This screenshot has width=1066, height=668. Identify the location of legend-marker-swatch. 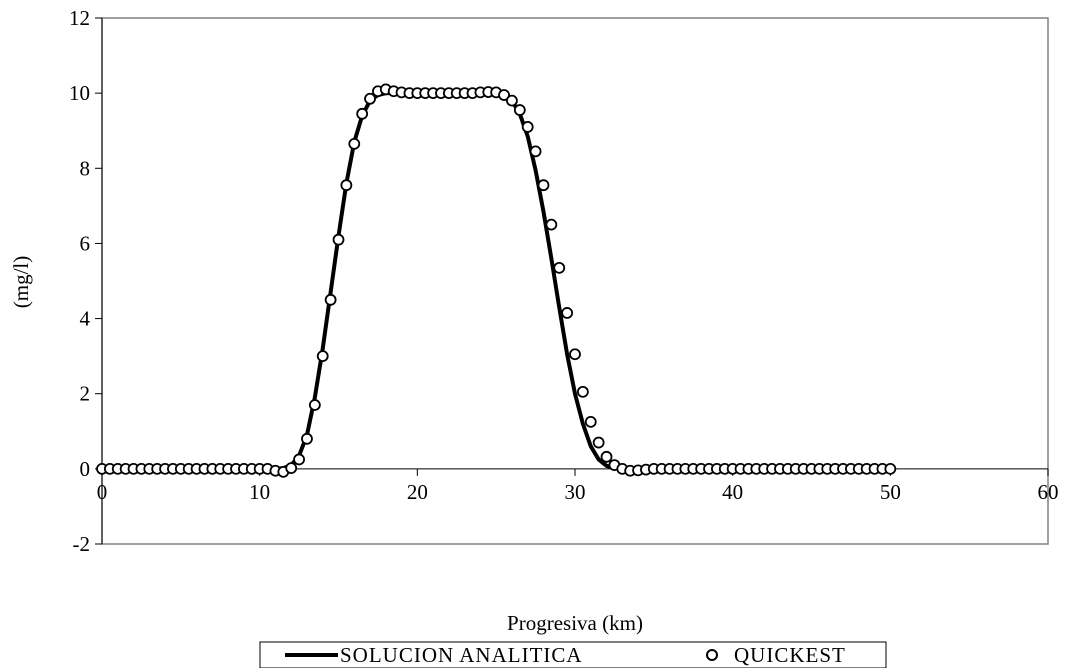
(712, 655).